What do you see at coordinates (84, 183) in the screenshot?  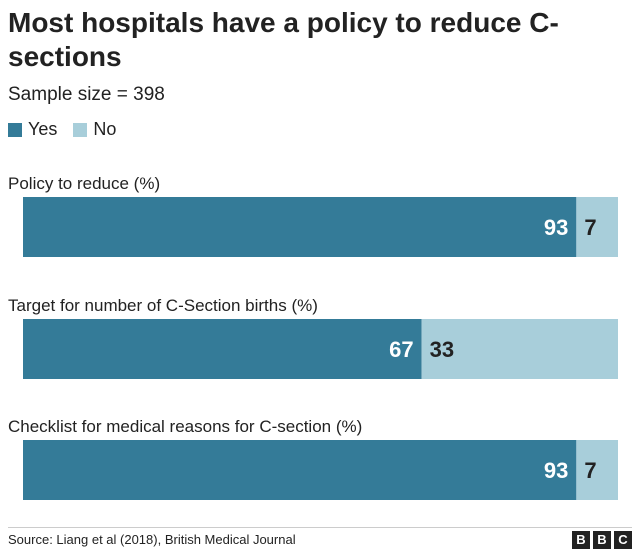 I see `category-label: Policy to reduce (%)` at bounding box center [84, 183].